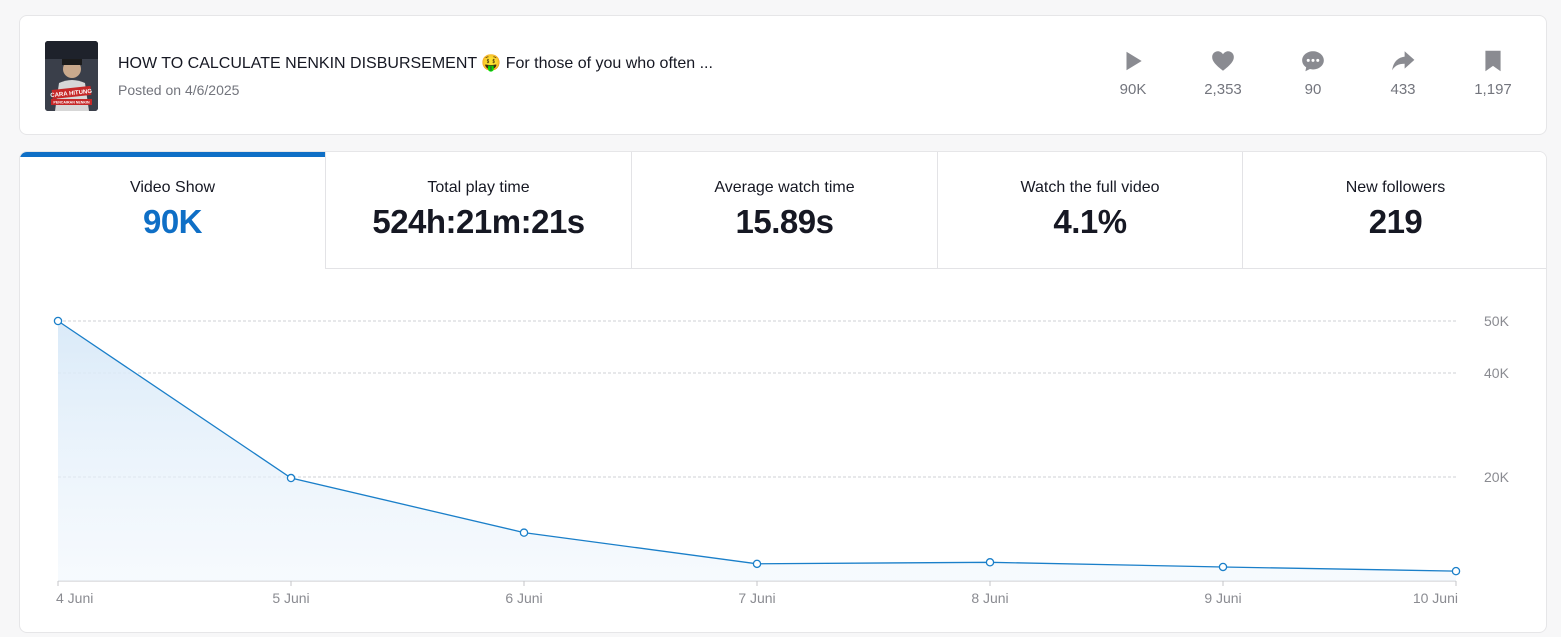 The image size is (1561, 637). What do you see at coordinates (1223, 73) in the screenshot?
I see `stat-likes: 2,353` at bounding box center [1223, 73].